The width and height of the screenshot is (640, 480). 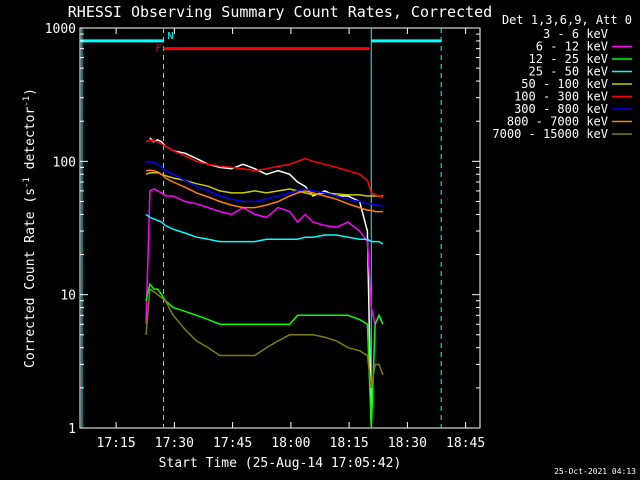 I want to click on x-tick-label-2: 17:45, so click(x=232, y=443).